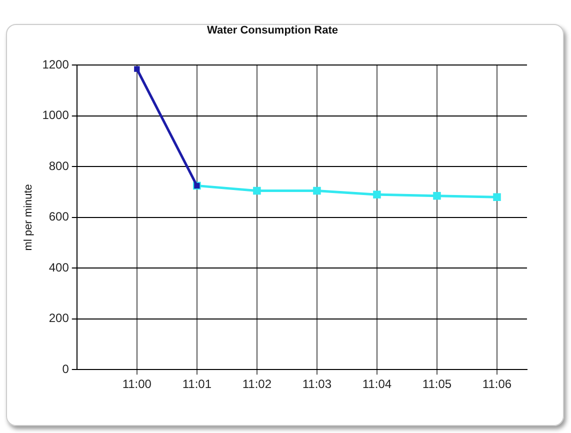 This screenshot has height=433, width=571. I want to click on y-axis-title: ml per minute, so click(28, 217).